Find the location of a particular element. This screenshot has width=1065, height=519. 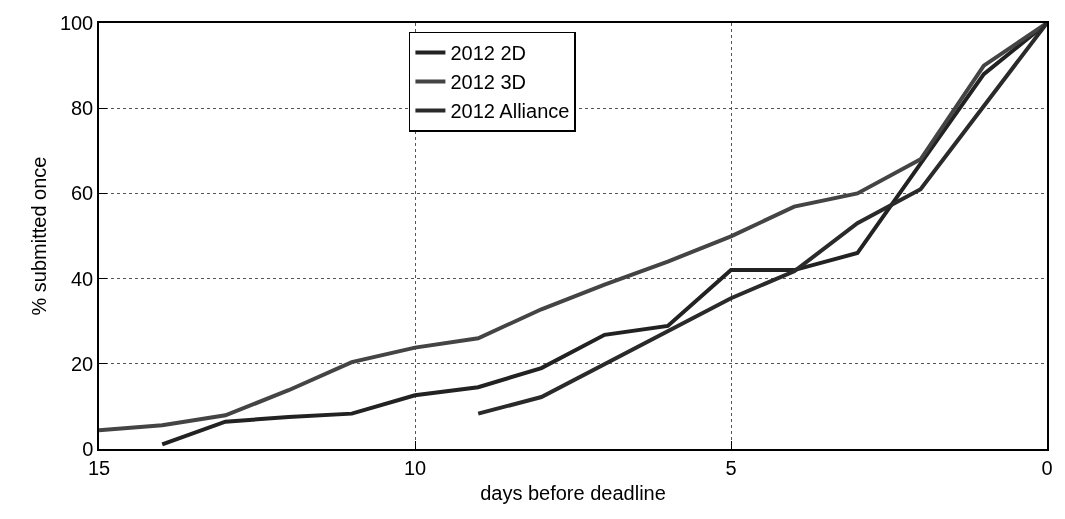

y-tick-label: 60 is located at coordinates (82, 193).